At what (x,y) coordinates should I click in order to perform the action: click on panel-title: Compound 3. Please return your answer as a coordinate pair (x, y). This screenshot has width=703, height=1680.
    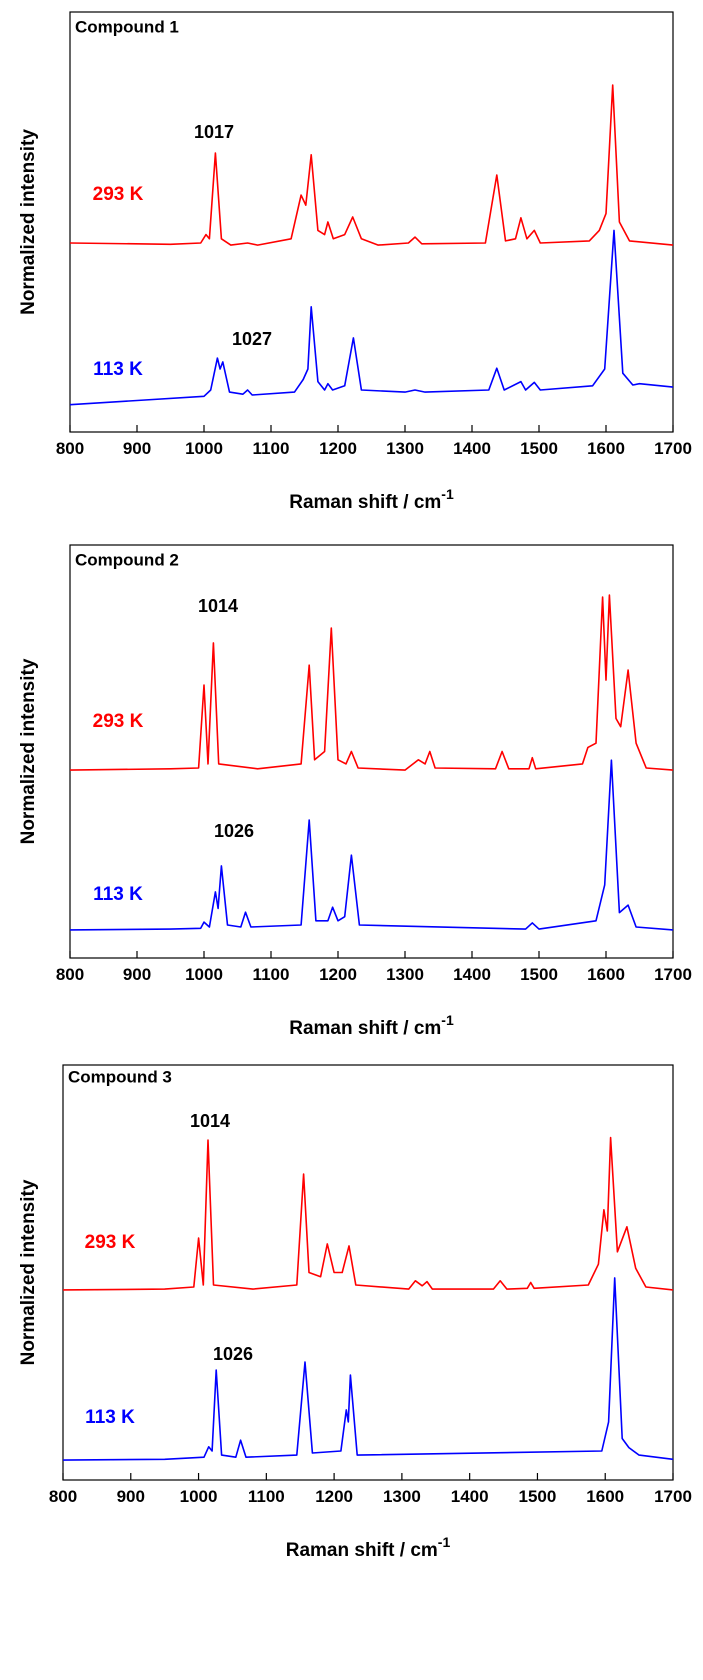
    Looking at the image, I should click on (120, 1076).